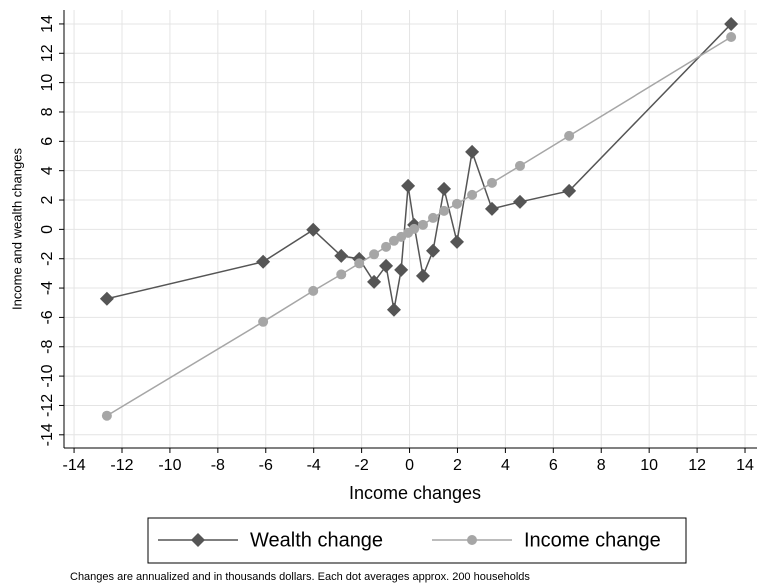  I want to click on x-tick-label: -6, so click(266, 465).